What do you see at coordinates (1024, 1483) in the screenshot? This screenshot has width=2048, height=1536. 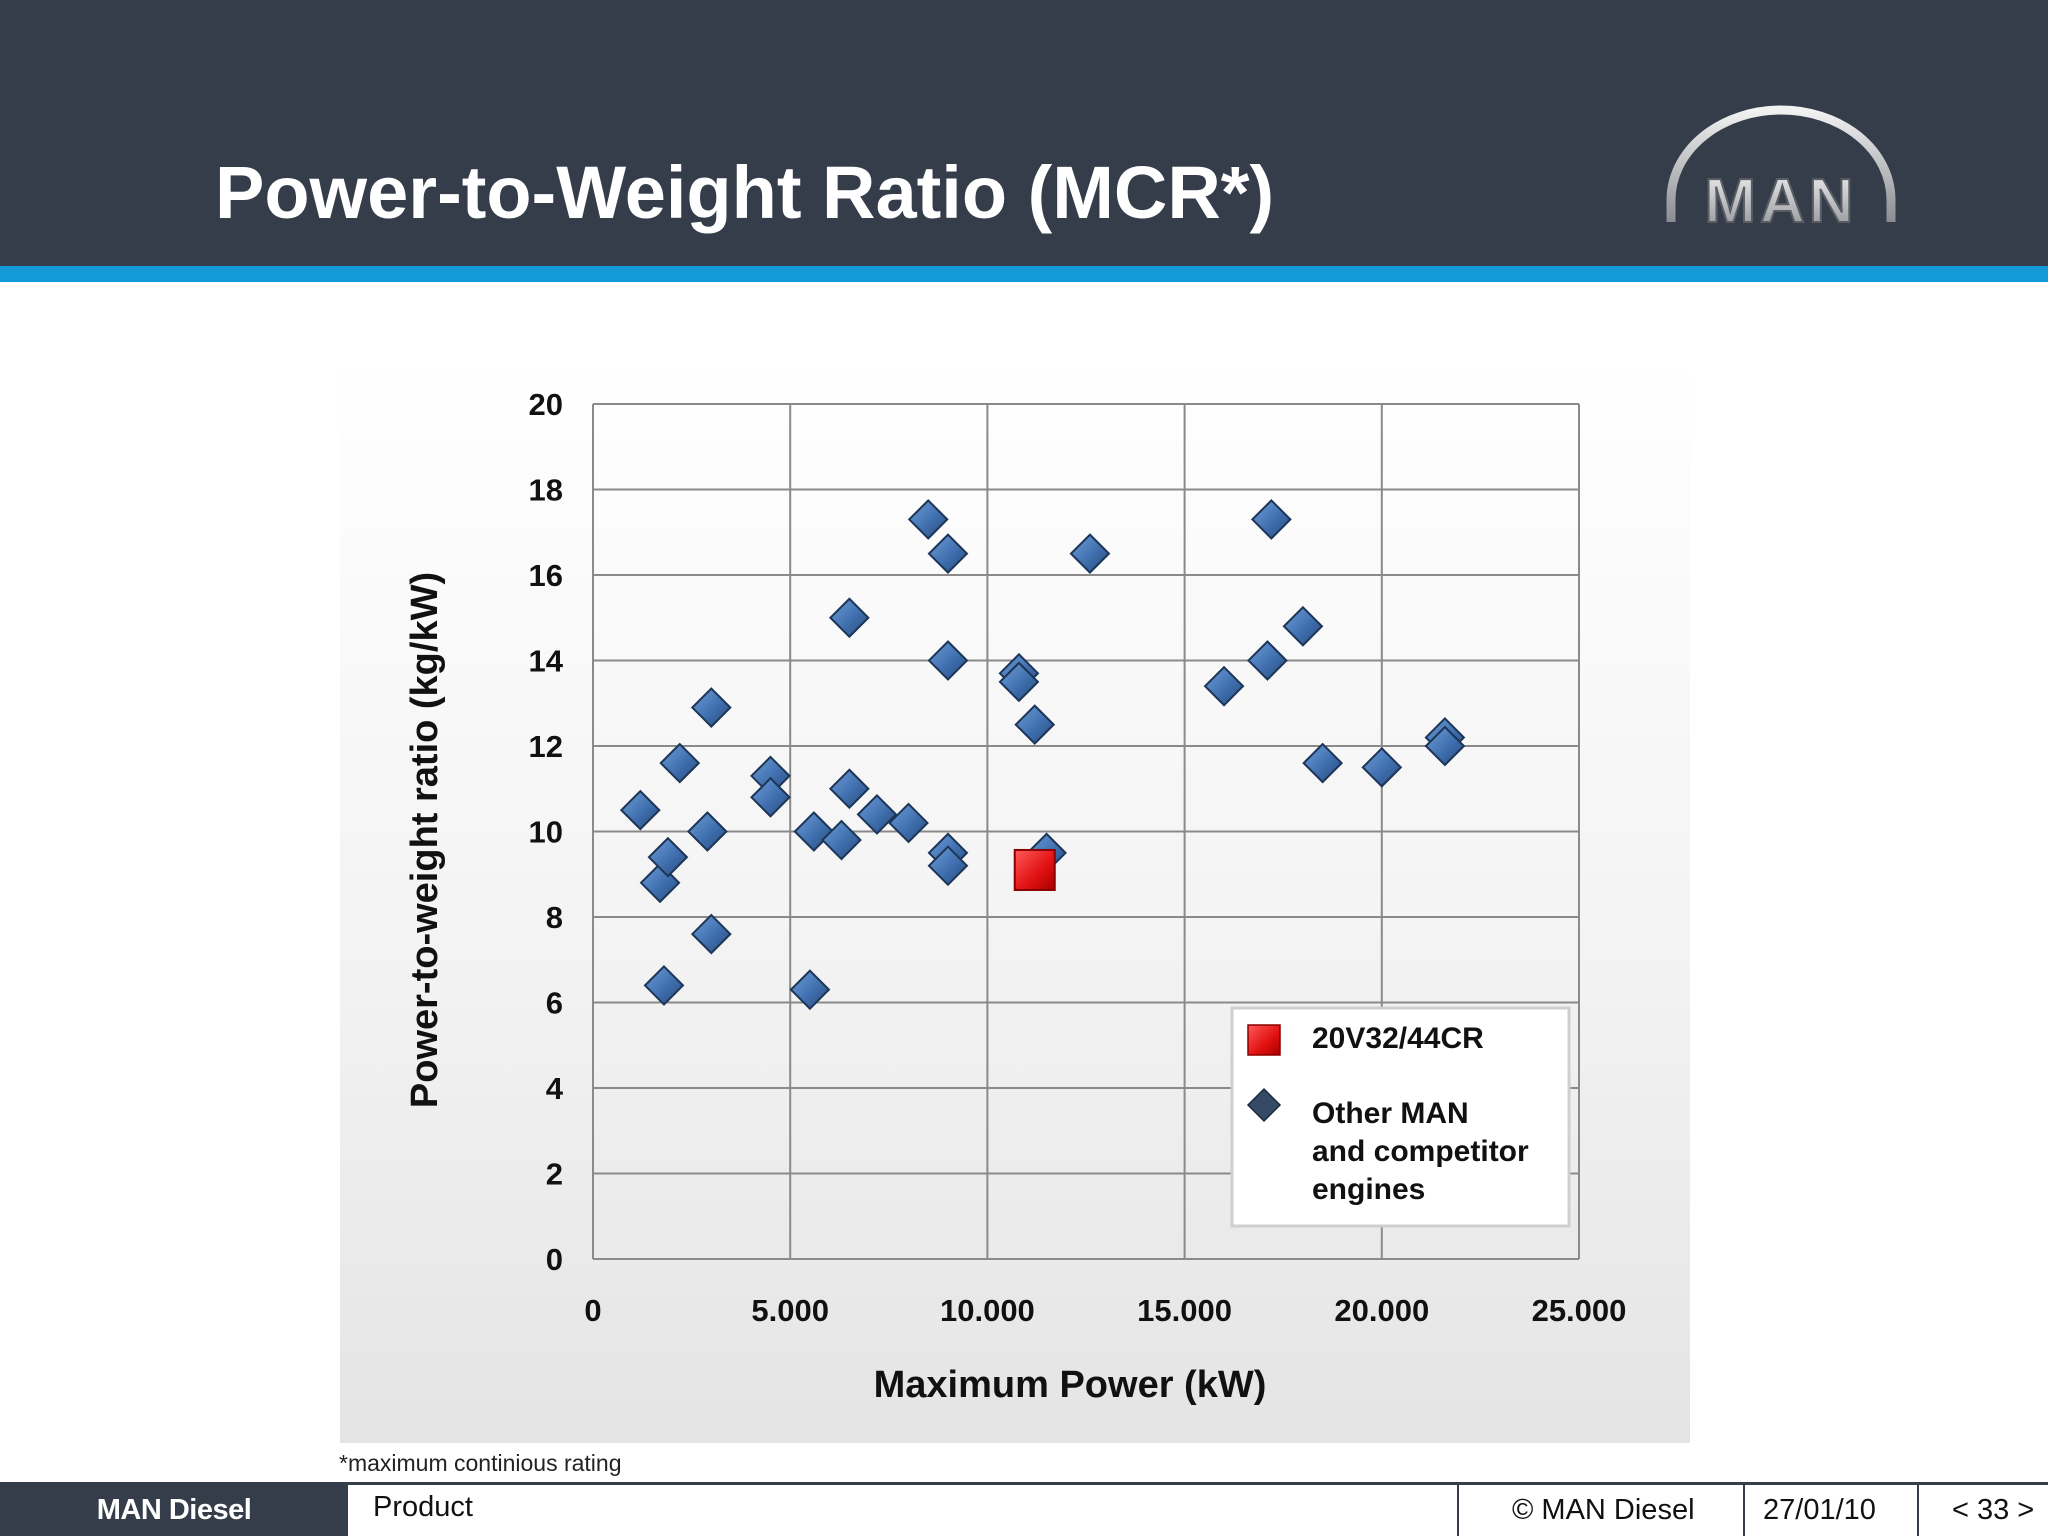 I see `footer-divider` at bounding box center [1024, 1483].